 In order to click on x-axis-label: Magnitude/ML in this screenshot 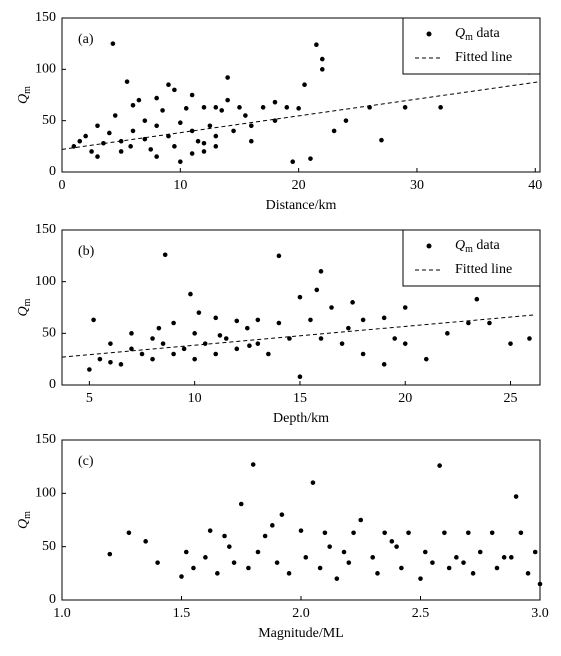, I will do `click(301, 633)`.